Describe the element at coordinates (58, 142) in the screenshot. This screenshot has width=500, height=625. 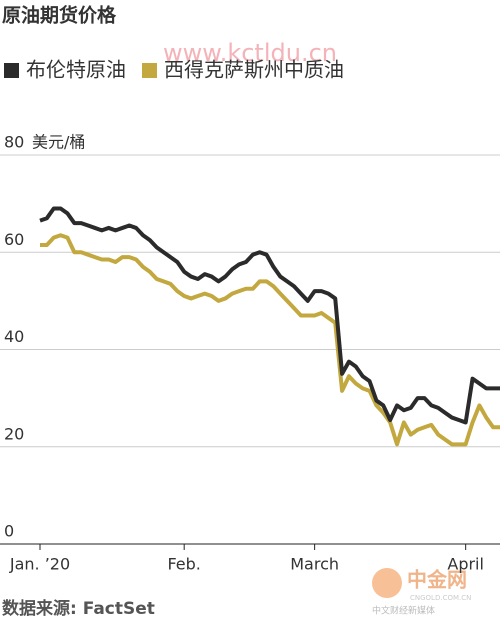
I see `y-unit: 美元/桶` at that location.